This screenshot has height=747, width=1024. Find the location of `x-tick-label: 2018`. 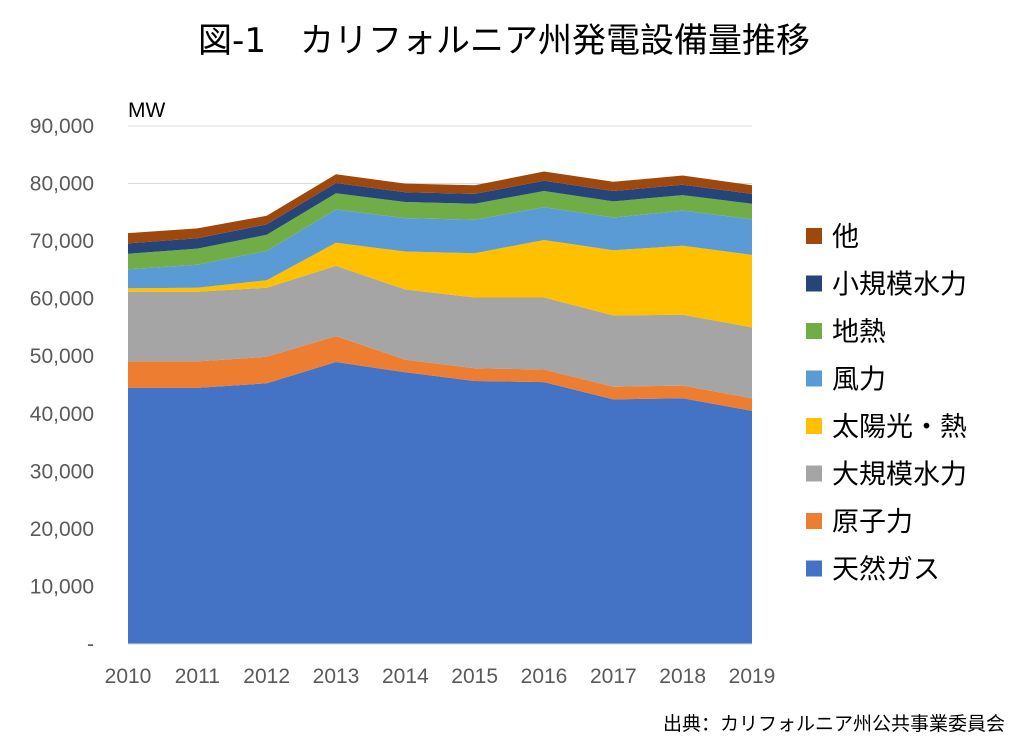

x-tick-label: 2018 is located at coordinates (682, 676).